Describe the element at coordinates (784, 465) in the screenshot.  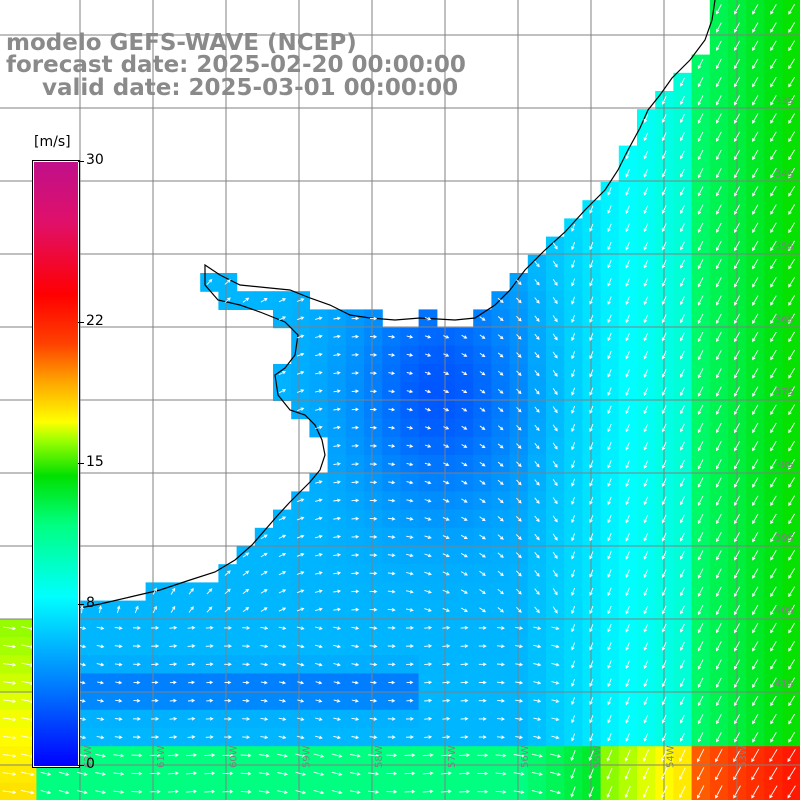
I see `latitude-label: 38S` at that location.